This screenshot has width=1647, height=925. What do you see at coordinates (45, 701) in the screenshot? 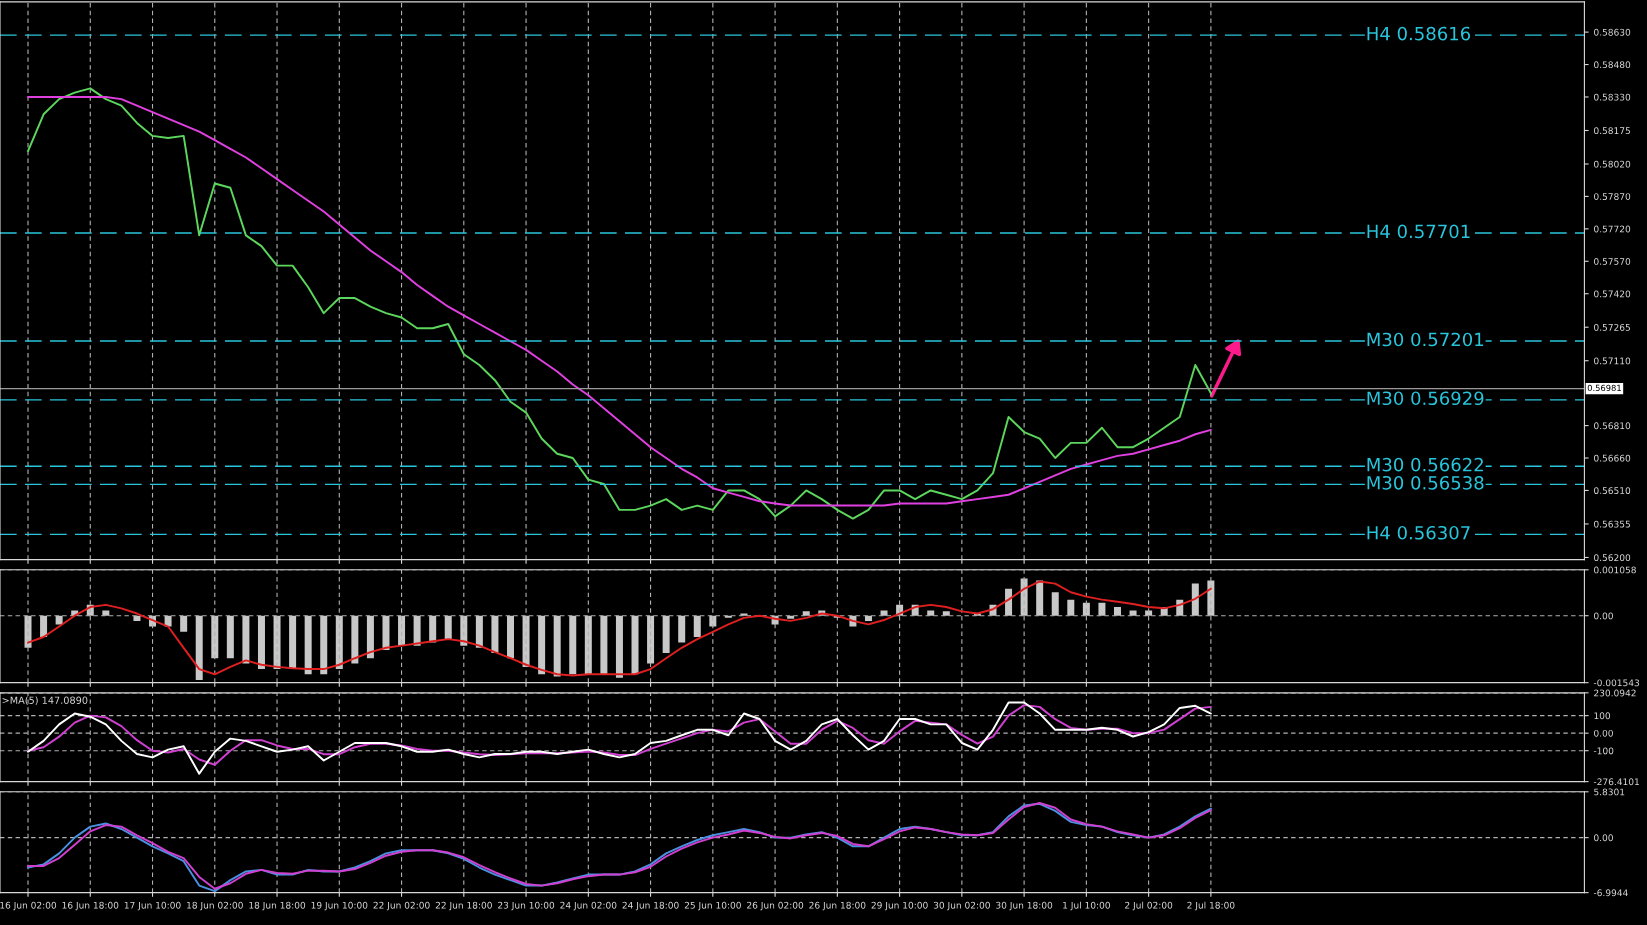
I see `annotation: >MA(5) 147.0890` at bounding box center [45, 701].